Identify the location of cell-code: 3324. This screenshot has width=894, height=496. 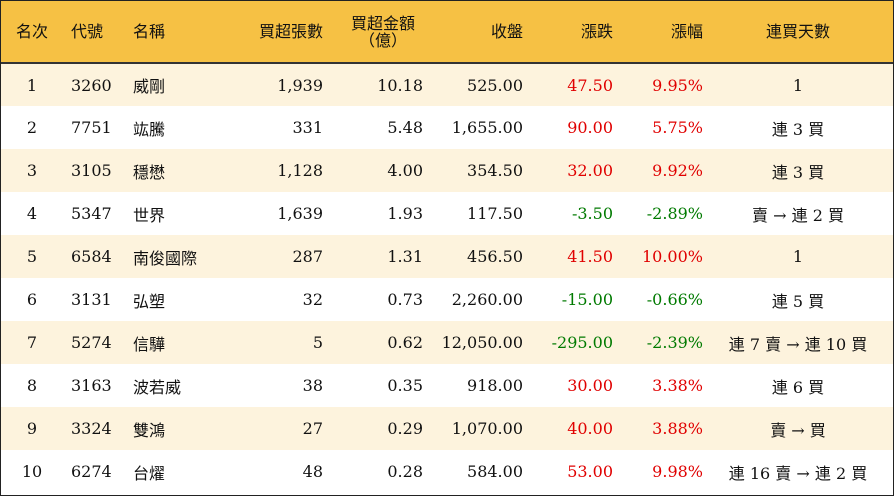
(91, 428).